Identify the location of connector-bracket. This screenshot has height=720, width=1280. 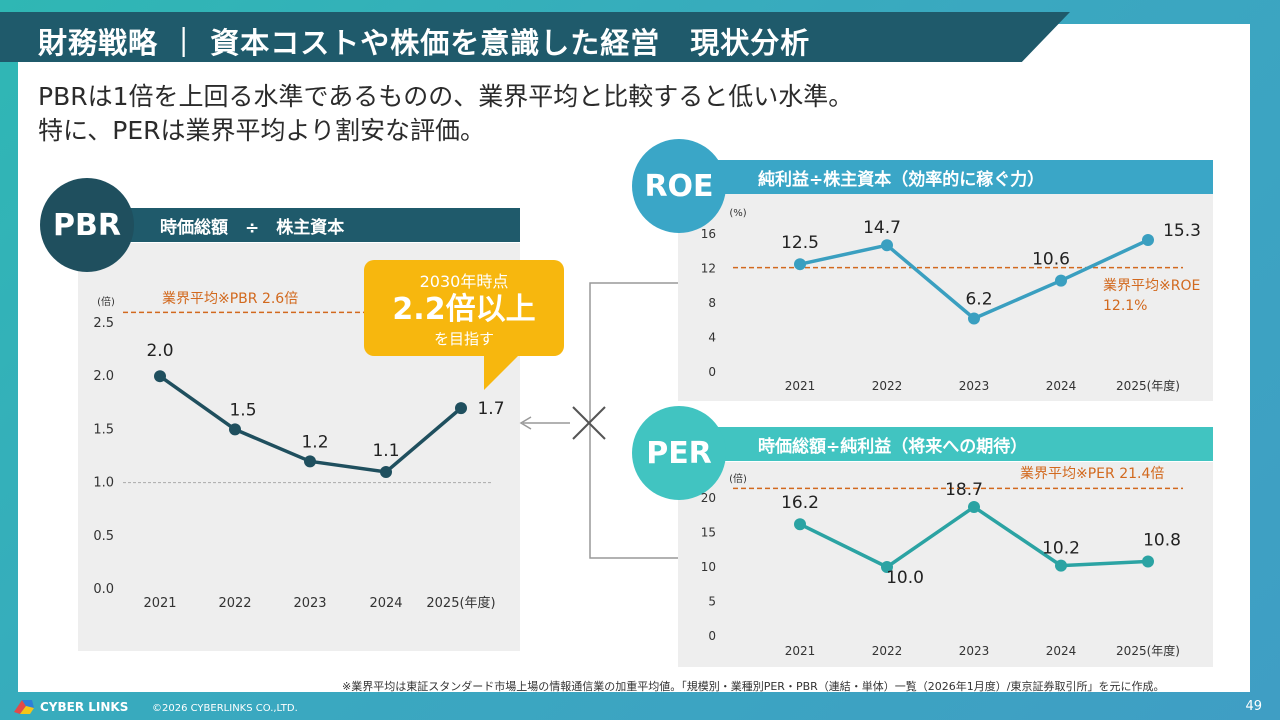
(634, 420).